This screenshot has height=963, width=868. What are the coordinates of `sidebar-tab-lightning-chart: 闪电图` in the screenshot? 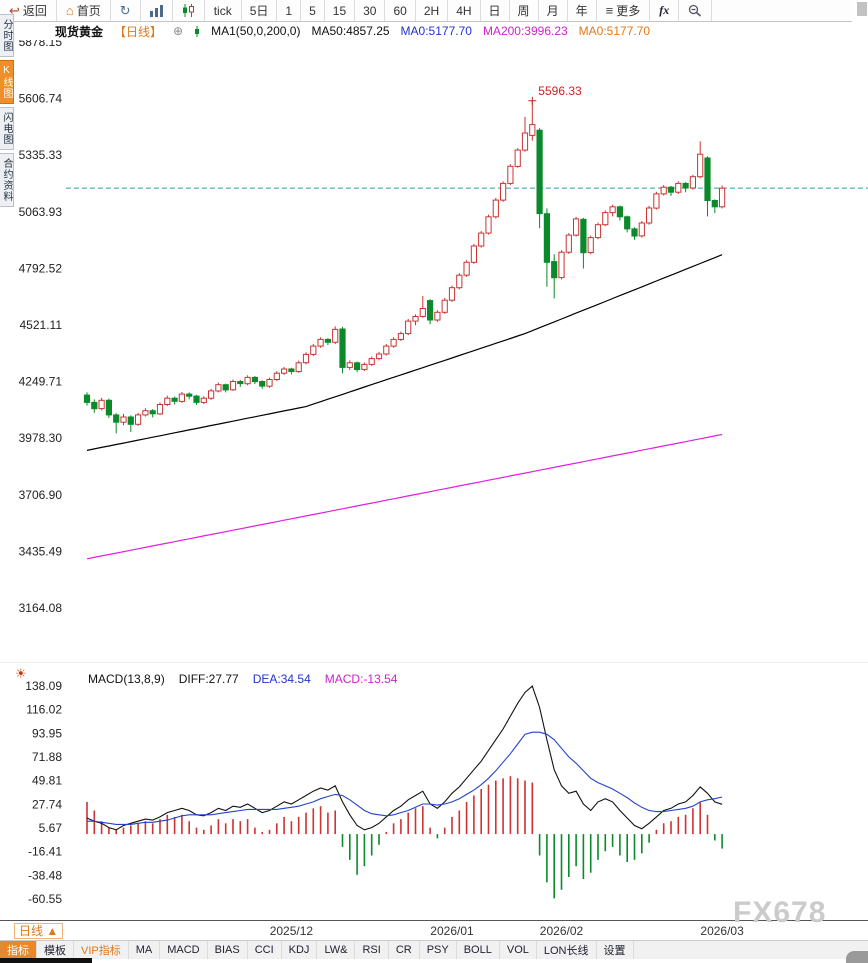 It's located at (7, 128).